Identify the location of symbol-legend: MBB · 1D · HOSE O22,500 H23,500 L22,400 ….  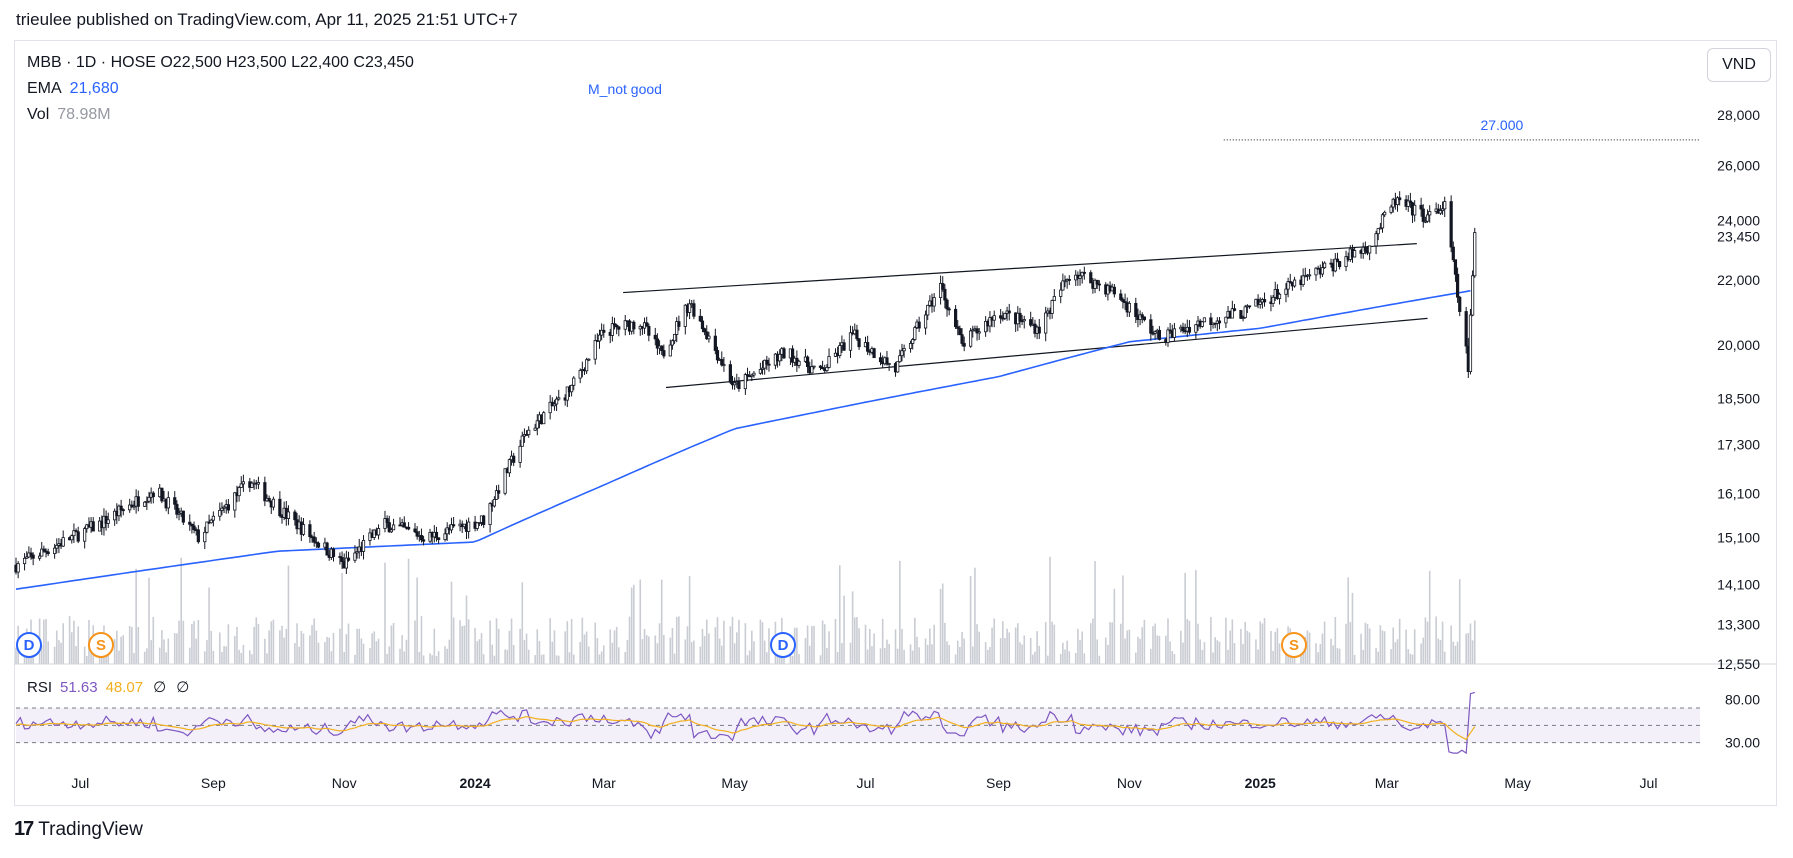
(220, 63).